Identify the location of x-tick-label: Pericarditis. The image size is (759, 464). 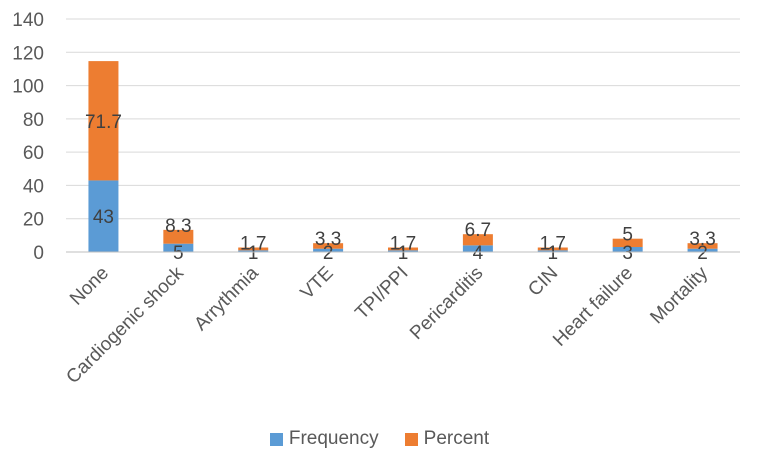
(446, 303).